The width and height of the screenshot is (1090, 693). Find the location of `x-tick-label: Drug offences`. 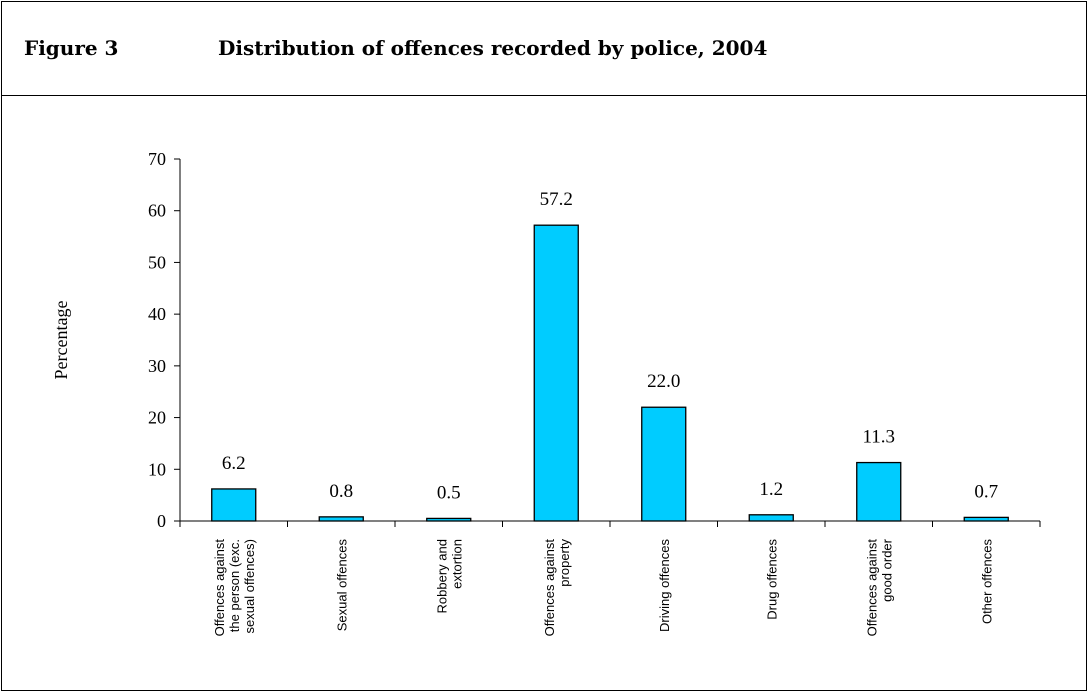

x-tick-label: Drug offences is located at coordinates (771, 579).